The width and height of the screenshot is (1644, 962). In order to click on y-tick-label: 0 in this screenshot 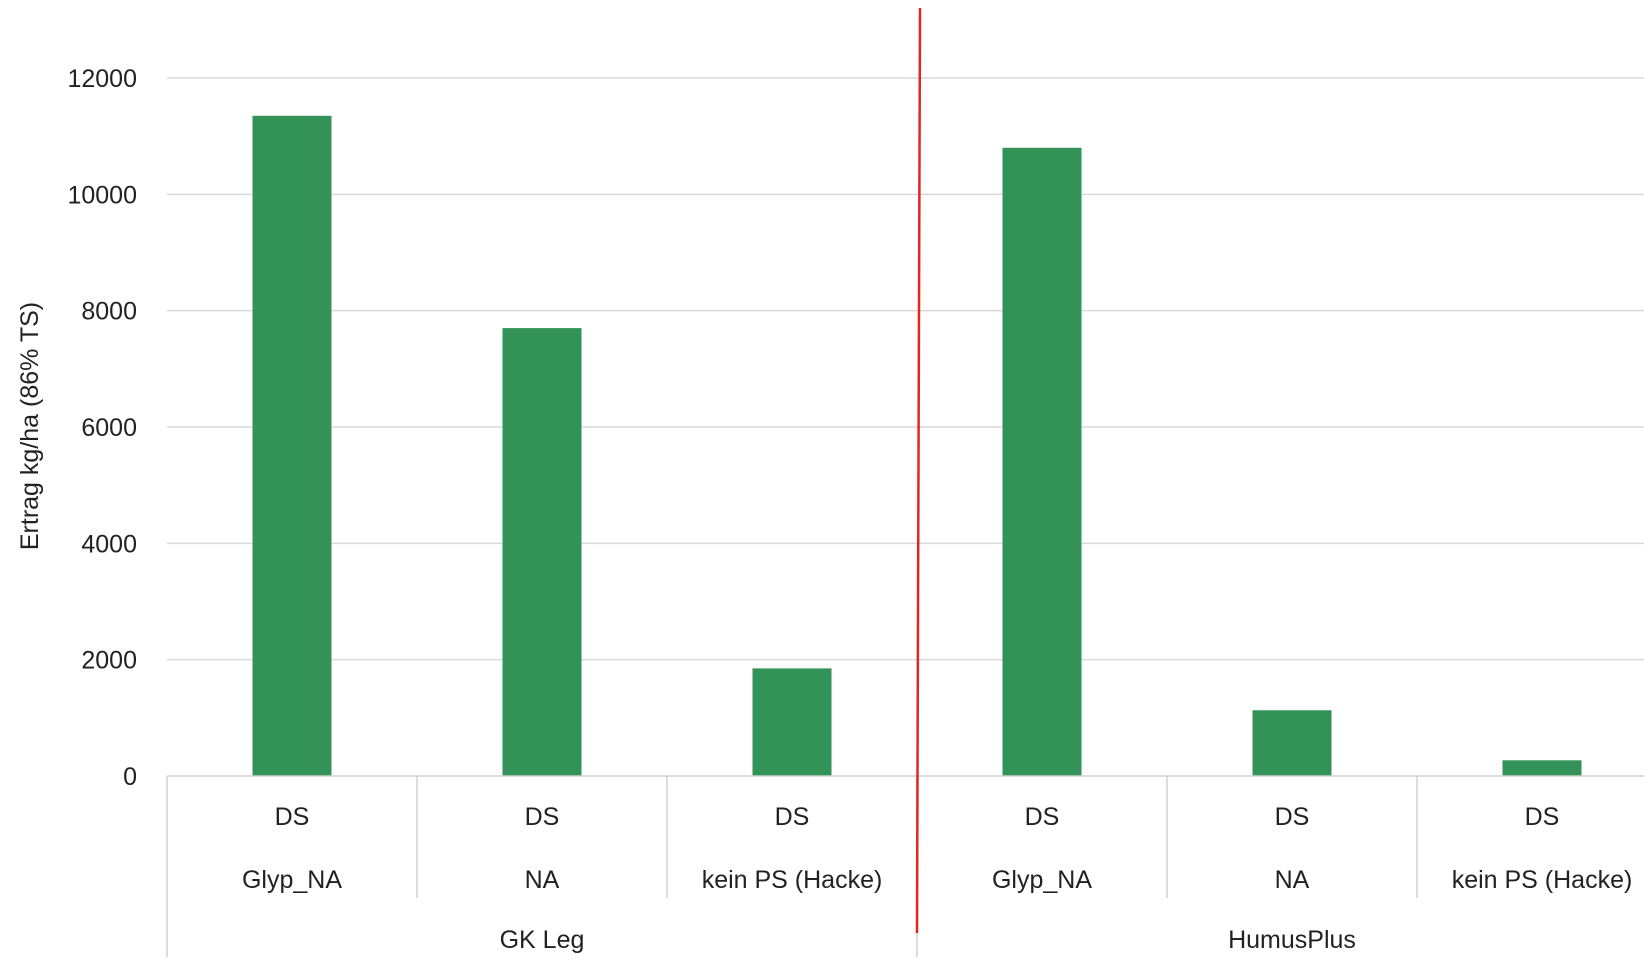, I will do `click(130, 777)`.